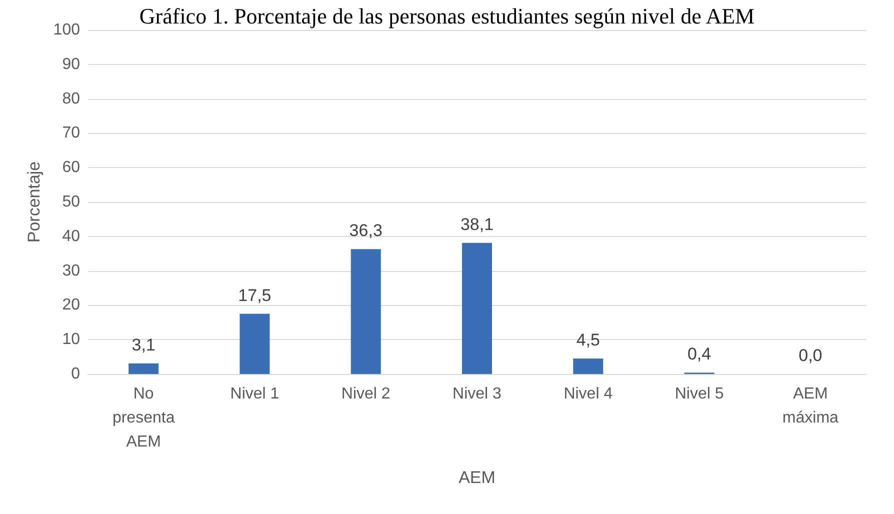  Describe the element at coordinates (71, 133) in the screenshot. I see `y-tick-label: 70` at that location.